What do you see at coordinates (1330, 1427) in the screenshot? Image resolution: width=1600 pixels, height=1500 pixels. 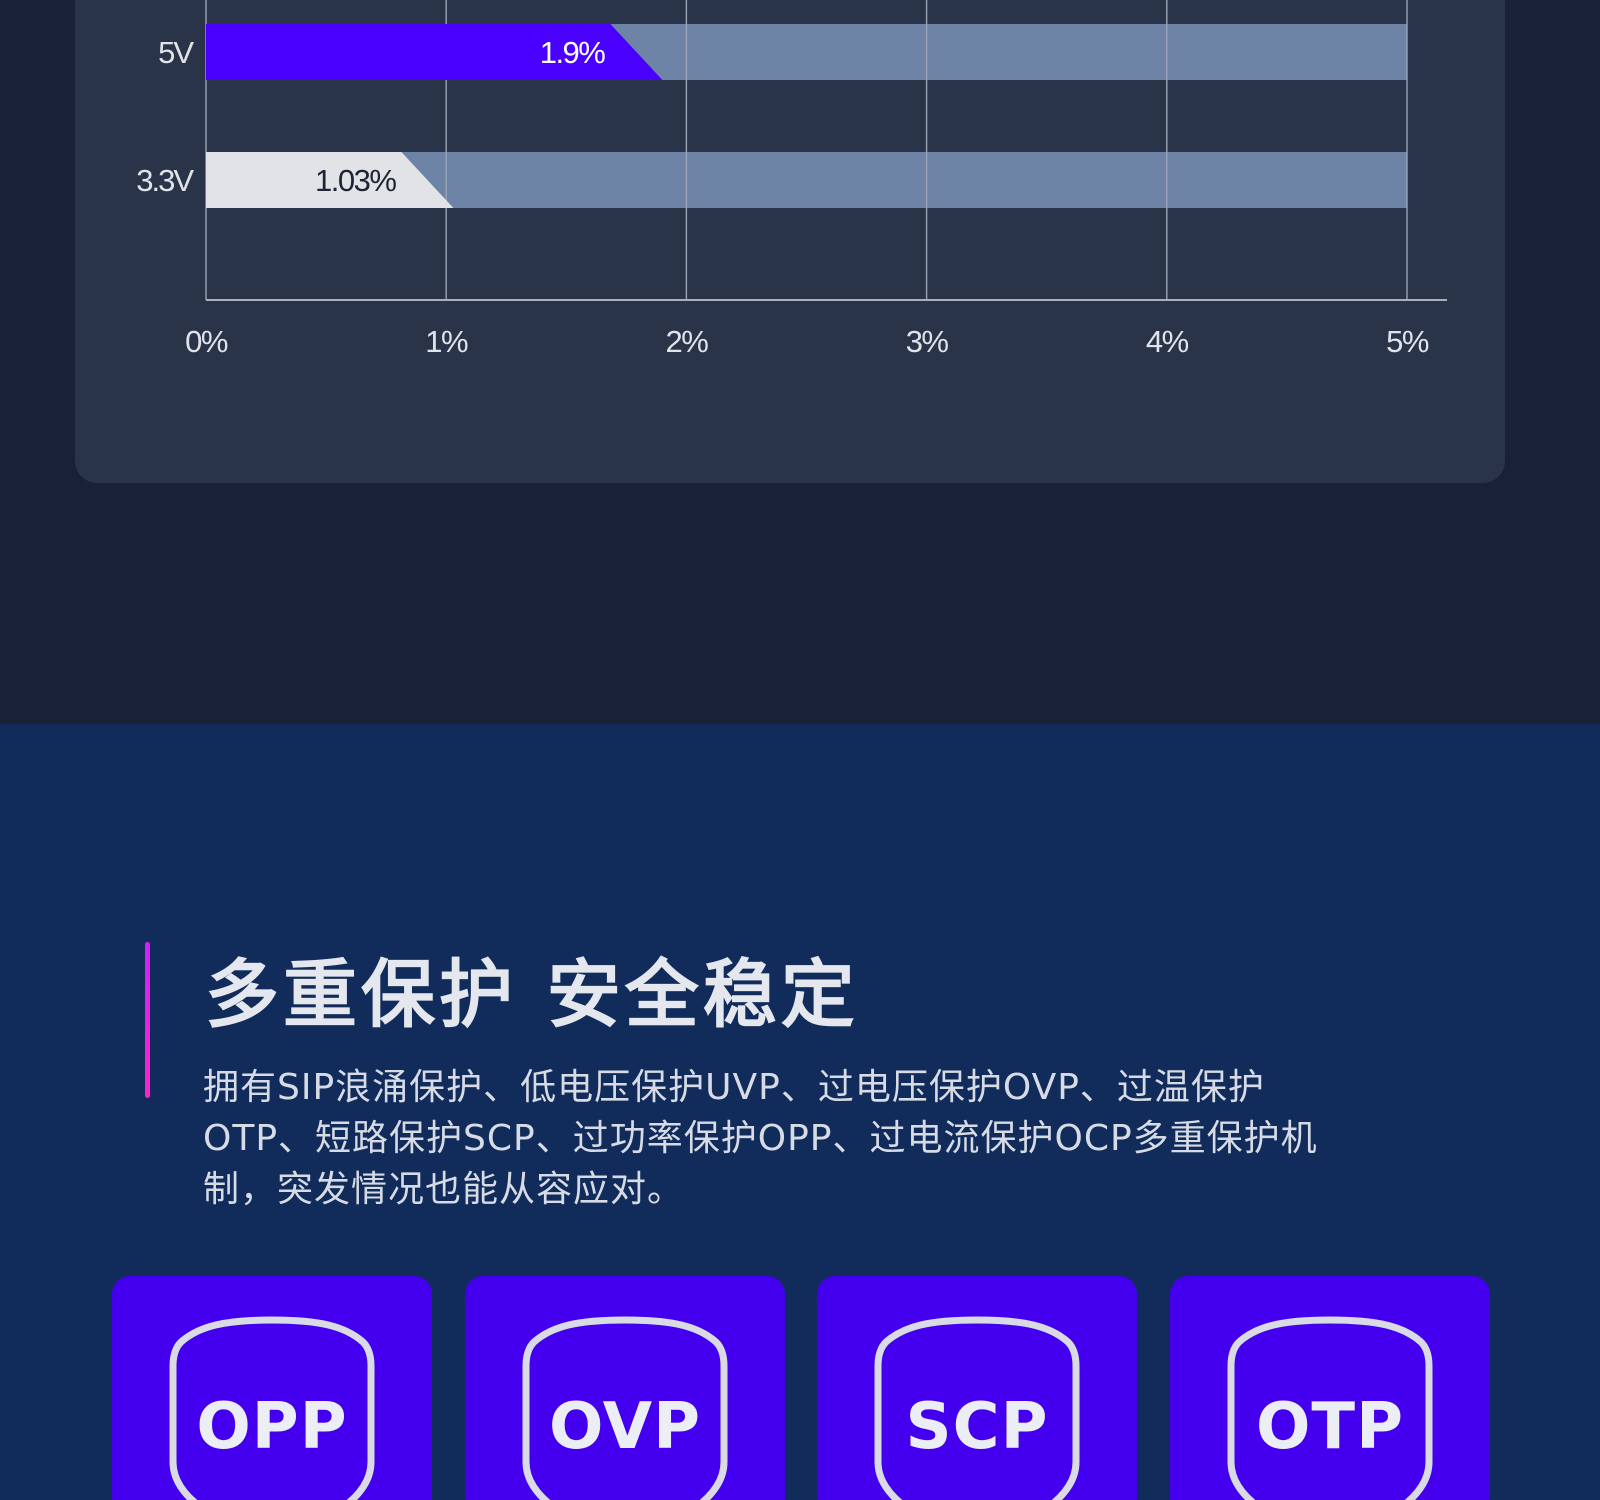 I see `card-label: OTP` at bounding box center [1330, 1427].